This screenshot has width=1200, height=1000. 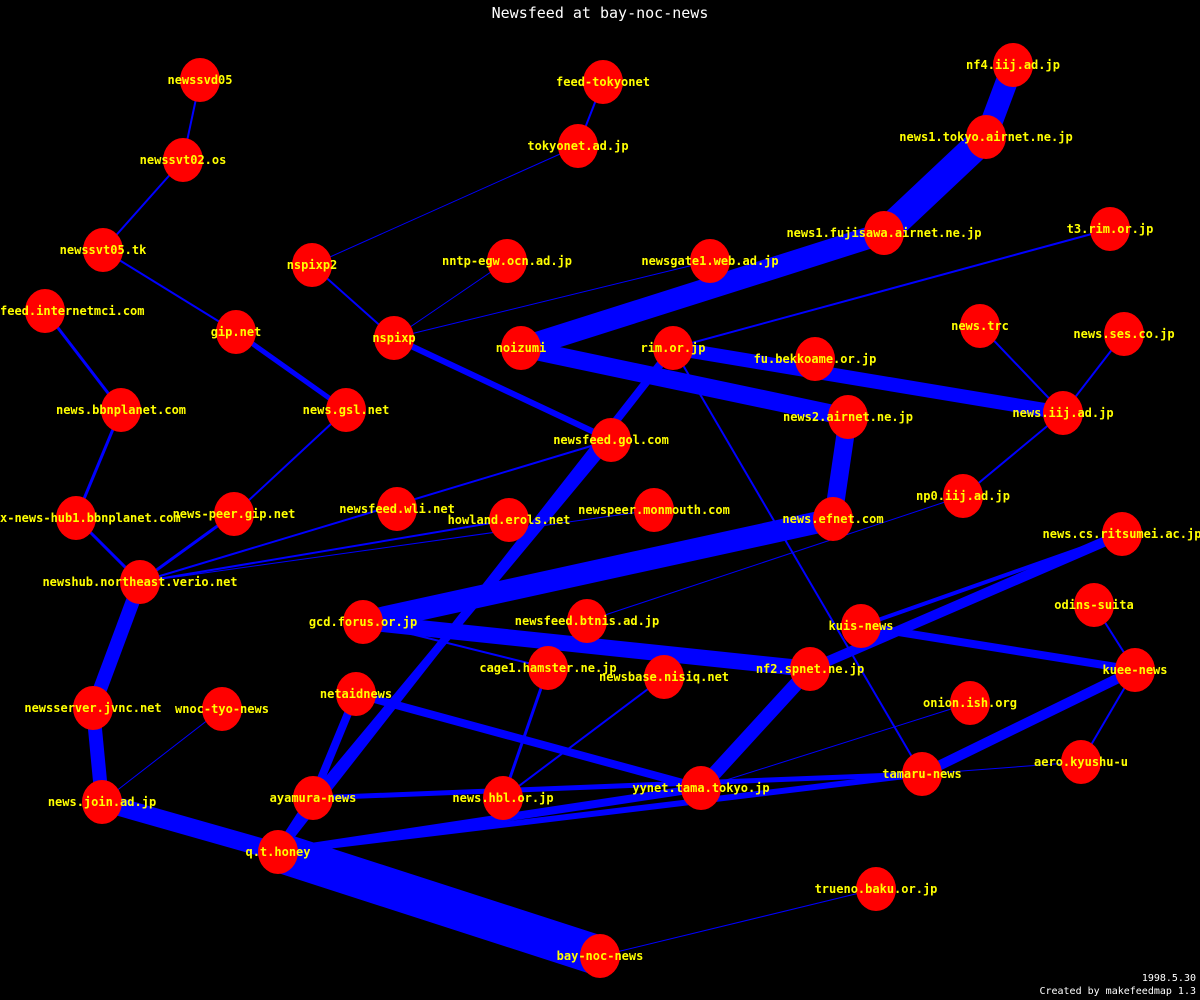 I want to click on host-label: q.t.honey, so click(x=277, y=852).